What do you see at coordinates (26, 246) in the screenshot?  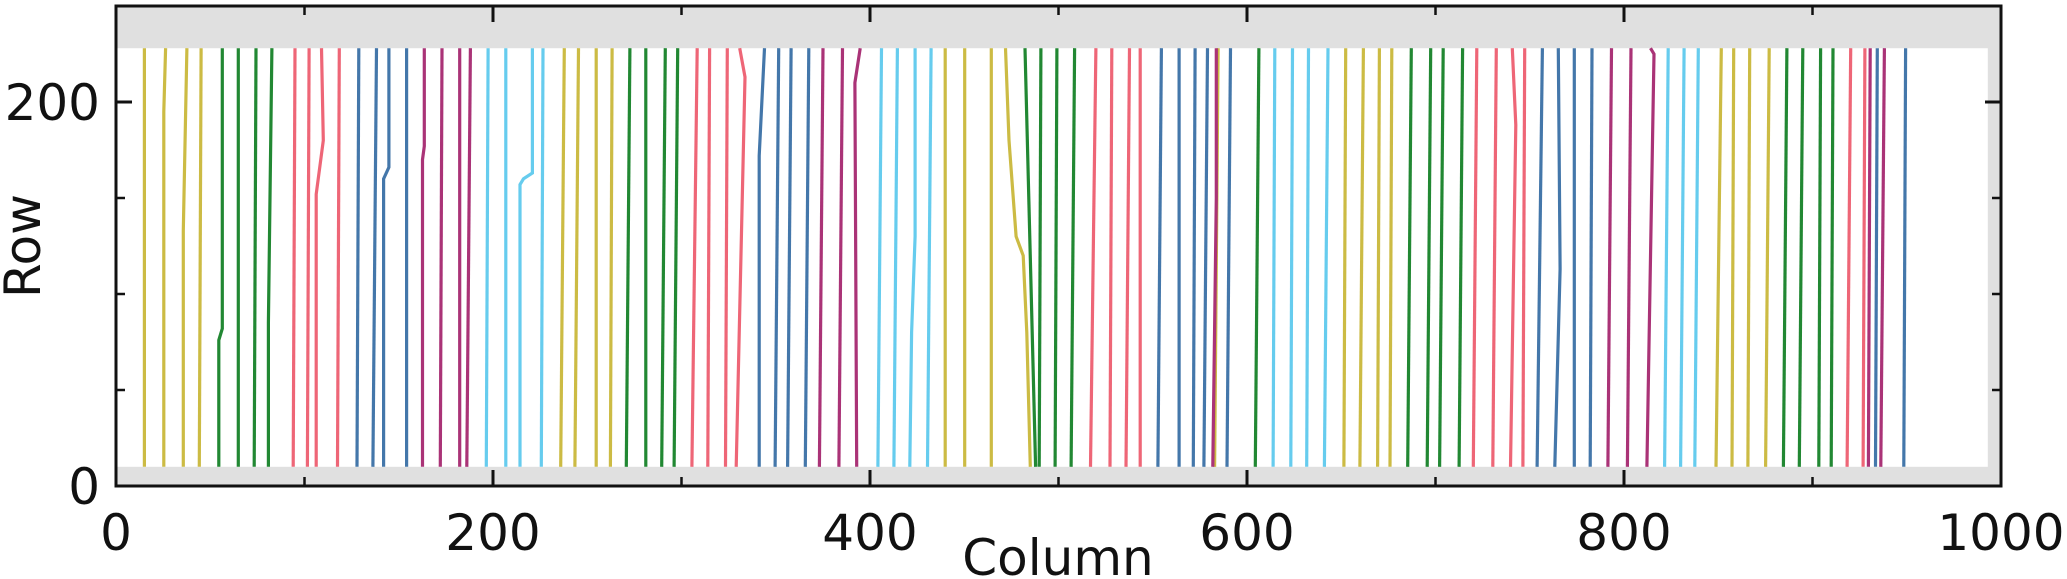 I see `y-axis-label: Row` at bounding box center [26, 246].